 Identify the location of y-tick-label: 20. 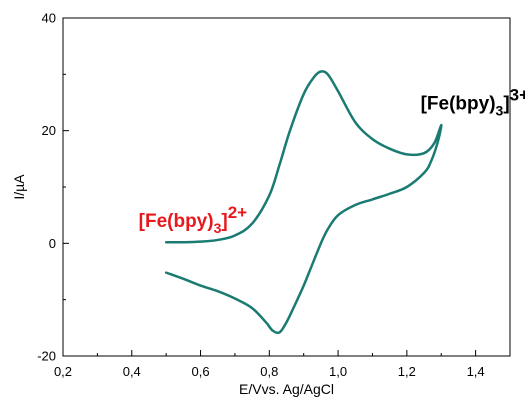
(49, 130).